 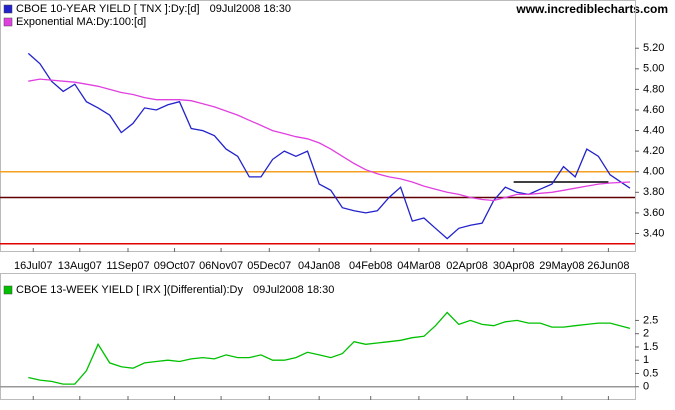 What do you see at coordinates (650, 373) in the screenshot?
I see `y-tick-label: 0.5` at bounding box center [650, 373].